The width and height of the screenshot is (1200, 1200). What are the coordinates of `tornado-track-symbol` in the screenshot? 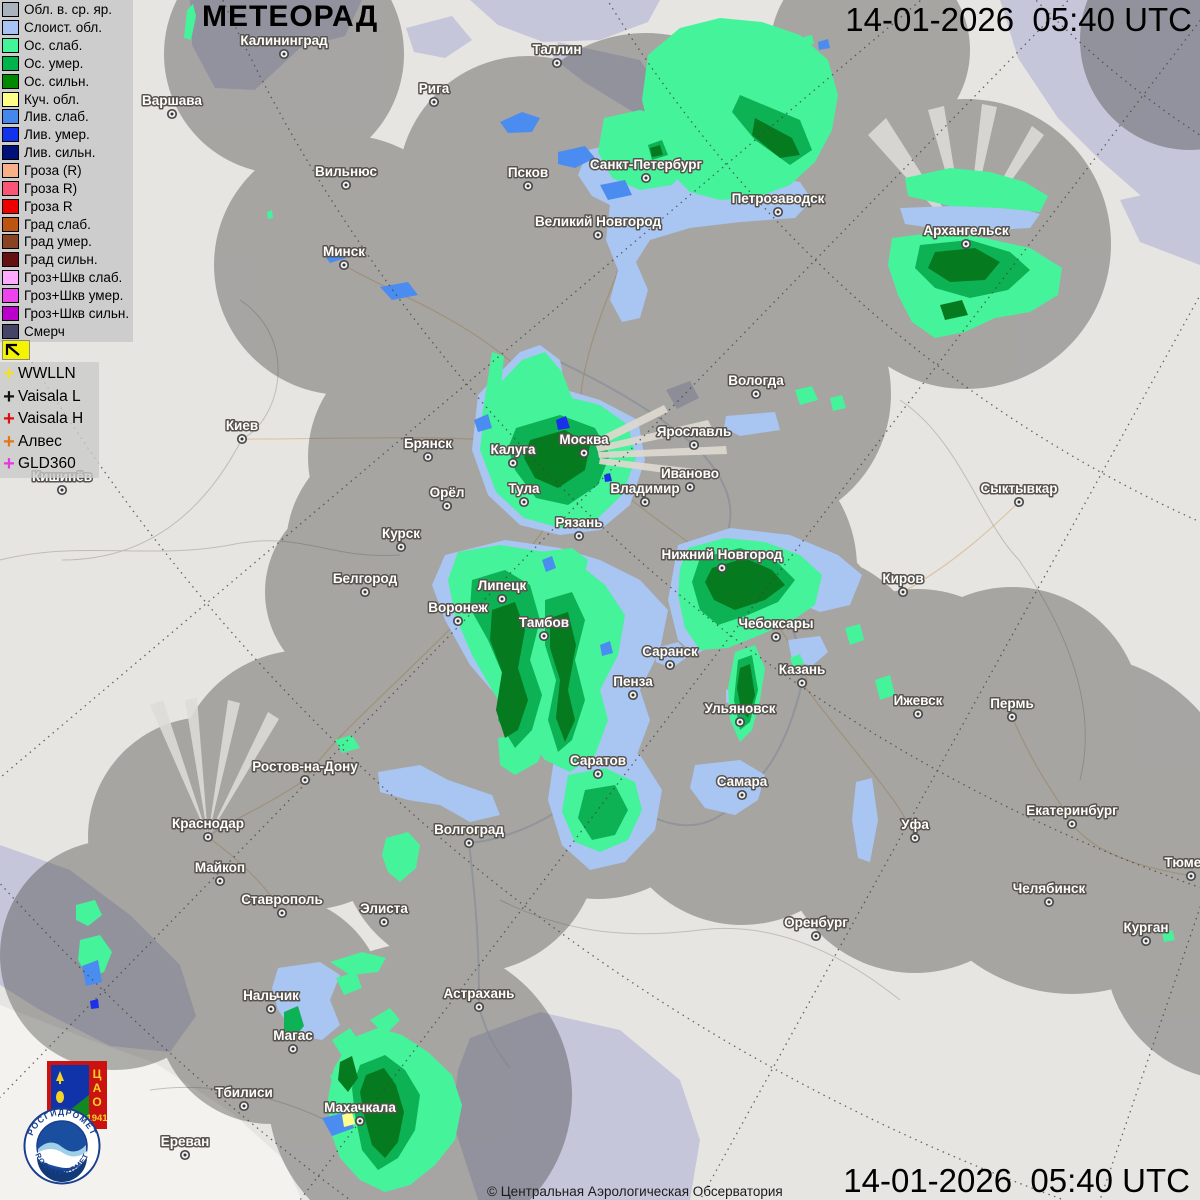 It's located at (16, 350).